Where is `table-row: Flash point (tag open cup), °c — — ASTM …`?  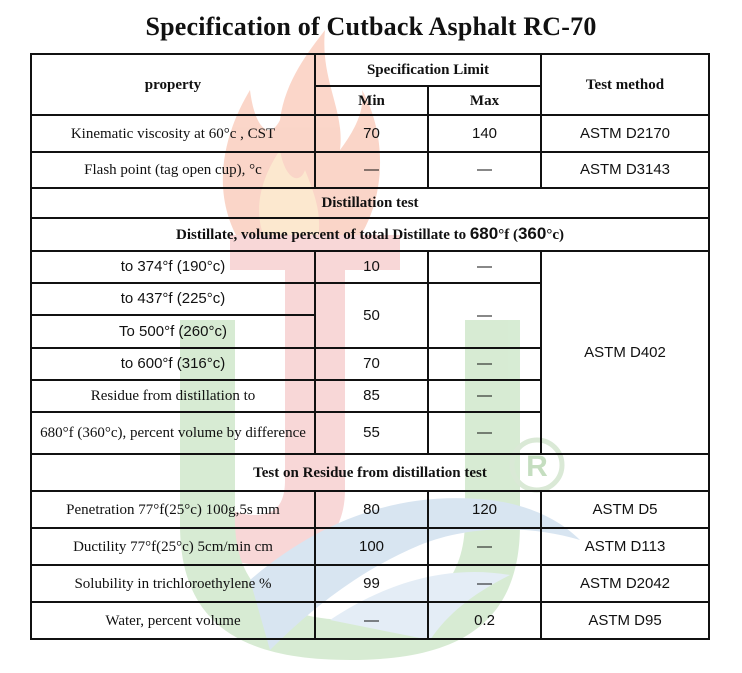
table-row: Flash point (tag open cup), °c — — ASTM … is located at coordinates (370, 170).